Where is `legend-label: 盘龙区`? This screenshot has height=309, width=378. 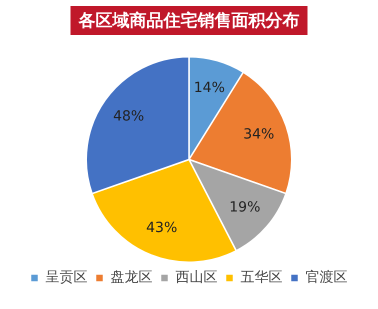 legend-label: 盘龙区 is located at coordinates (131, 278).